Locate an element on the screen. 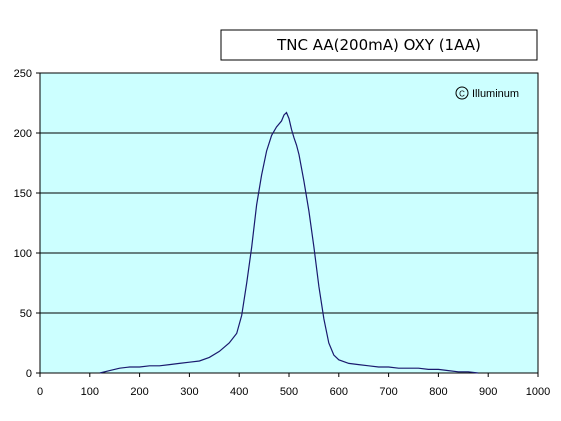  x-tick-label: 100 is located at coordinates (90, 392).